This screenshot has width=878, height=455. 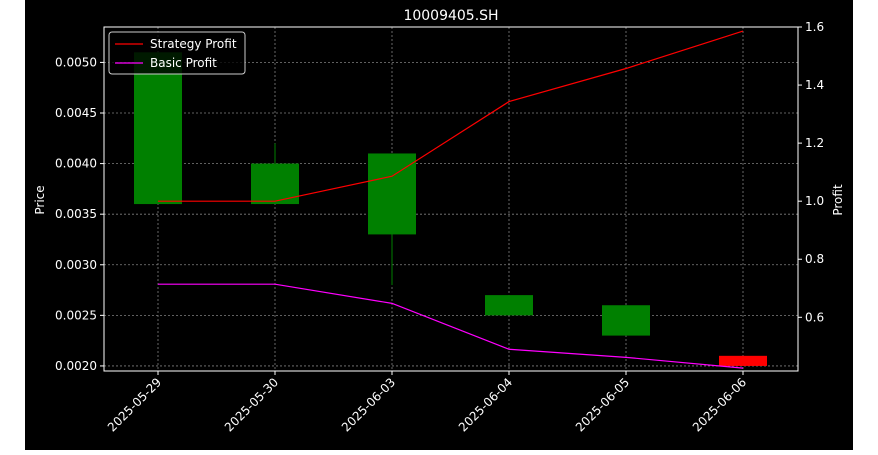 What do you see at coordinates (838, 200) in the screenshot?
I see `y-axis-label-right: Profit` at bounding box center [838, 200].